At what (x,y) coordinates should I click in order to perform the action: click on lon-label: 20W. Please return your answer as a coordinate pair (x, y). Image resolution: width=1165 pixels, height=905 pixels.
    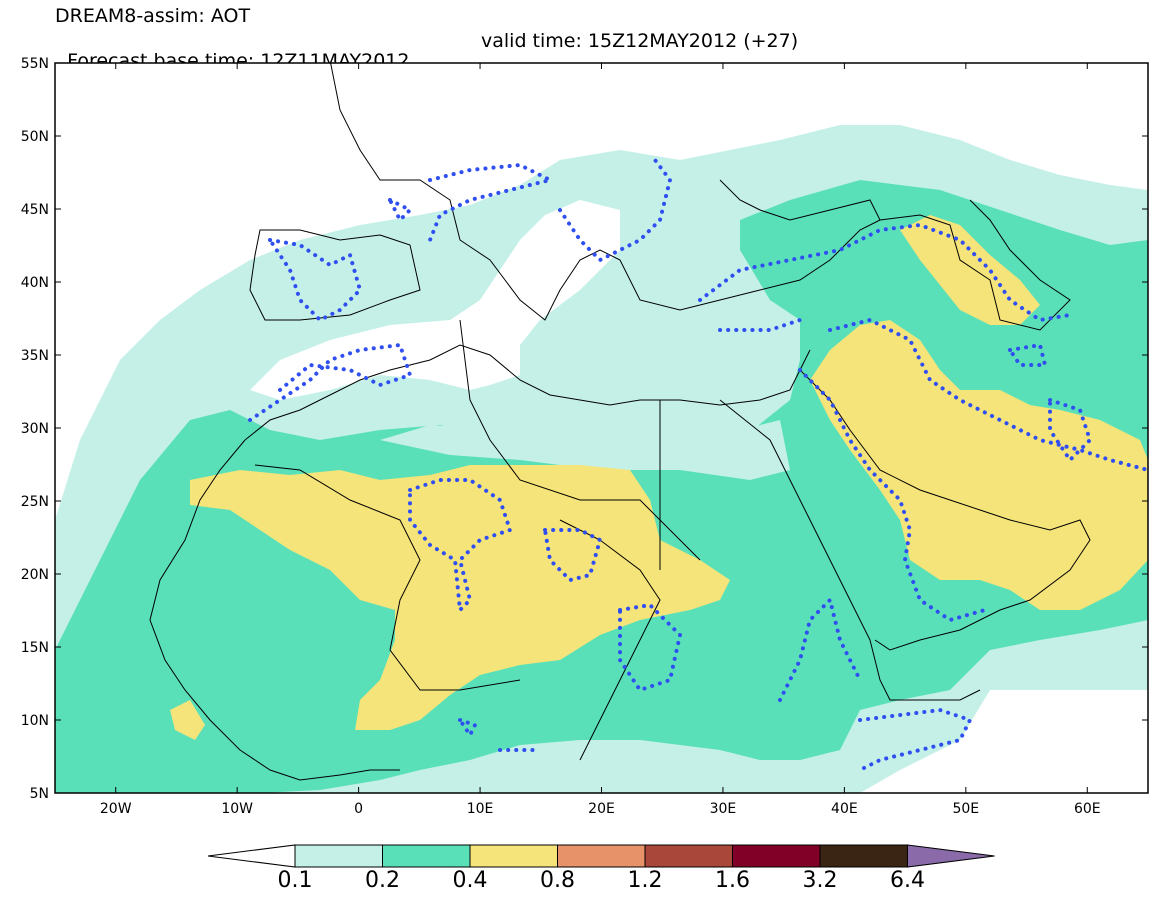
    Looking at the image, I should click on (116, 809).